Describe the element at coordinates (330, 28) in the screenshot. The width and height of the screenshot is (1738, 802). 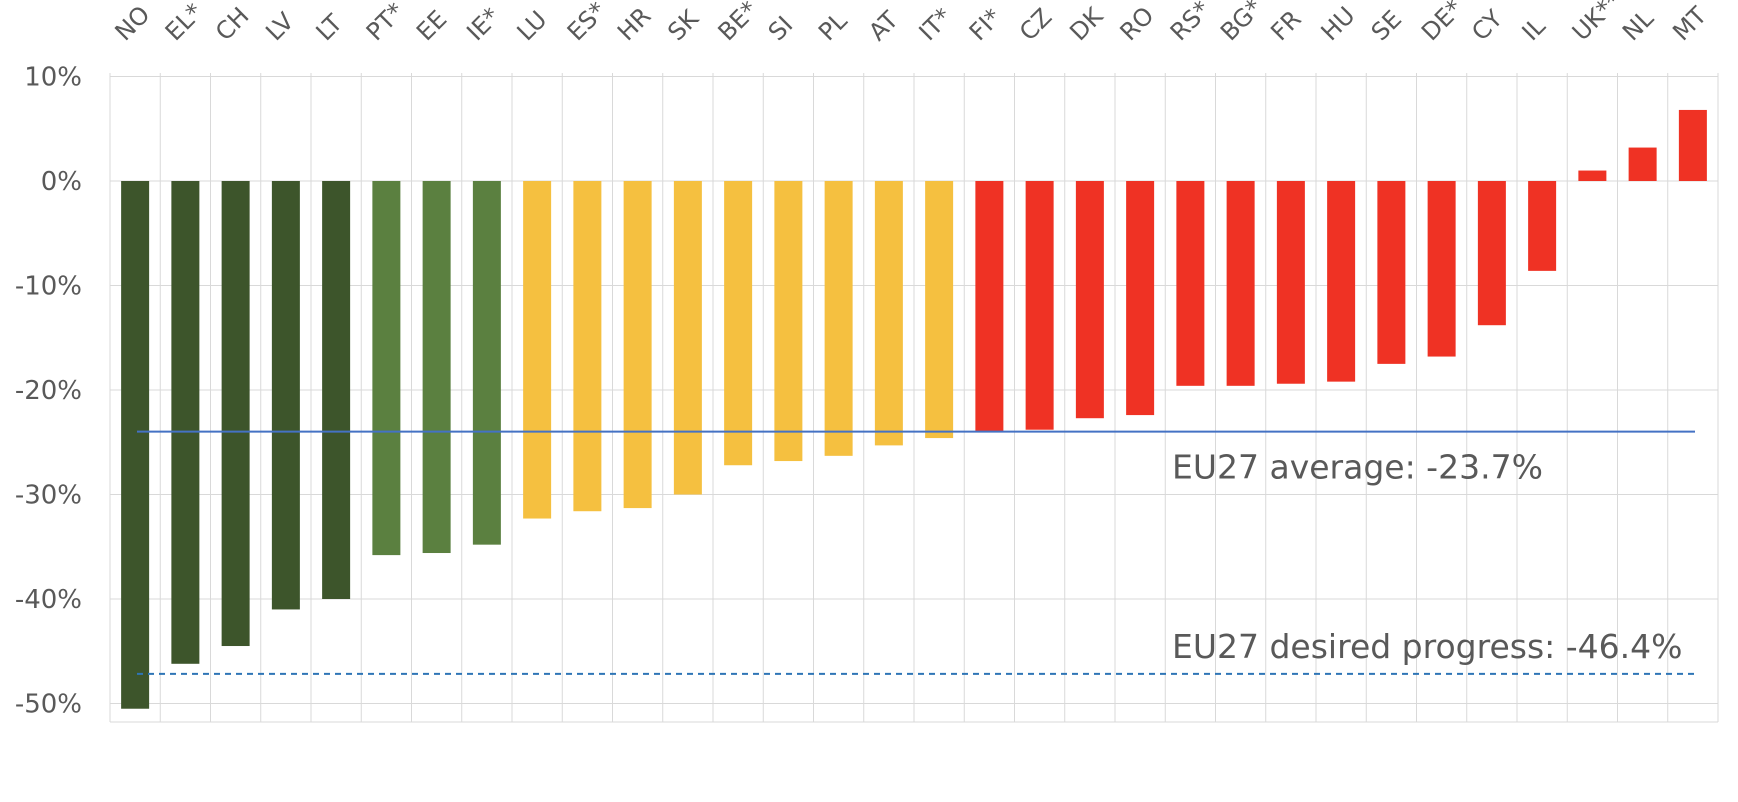
I see `category-label: LT` at that location.